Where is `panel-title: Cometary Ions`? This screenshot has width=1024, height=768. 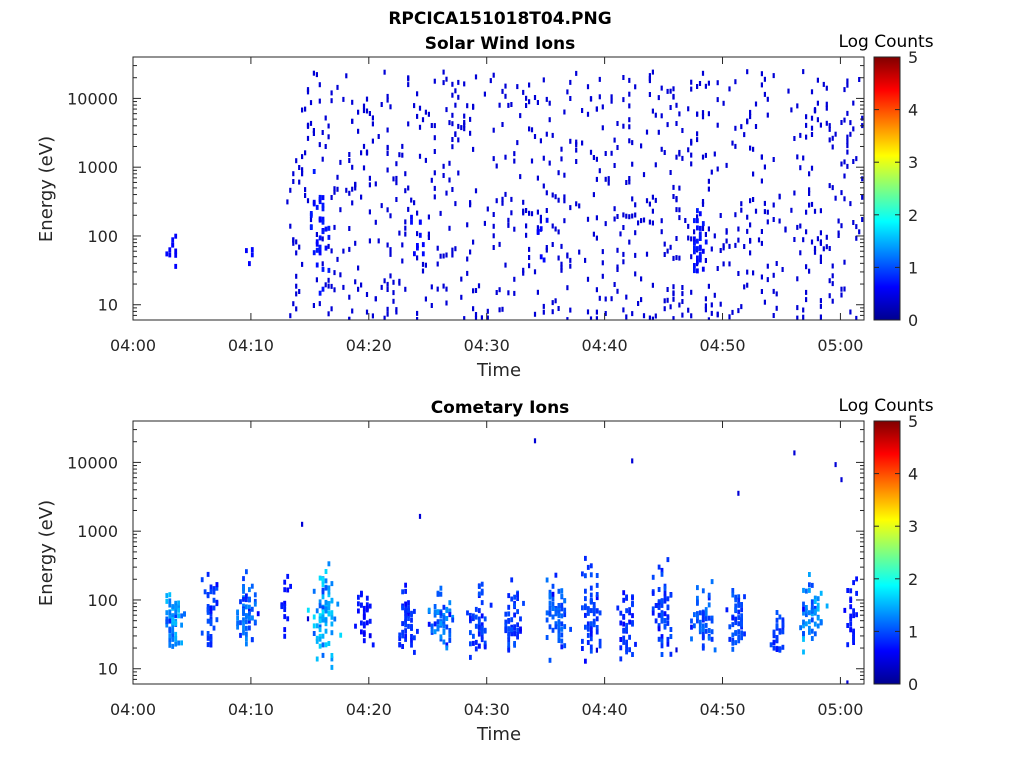
panel-title: Cometary Ions is located at coordinates (500, 408).